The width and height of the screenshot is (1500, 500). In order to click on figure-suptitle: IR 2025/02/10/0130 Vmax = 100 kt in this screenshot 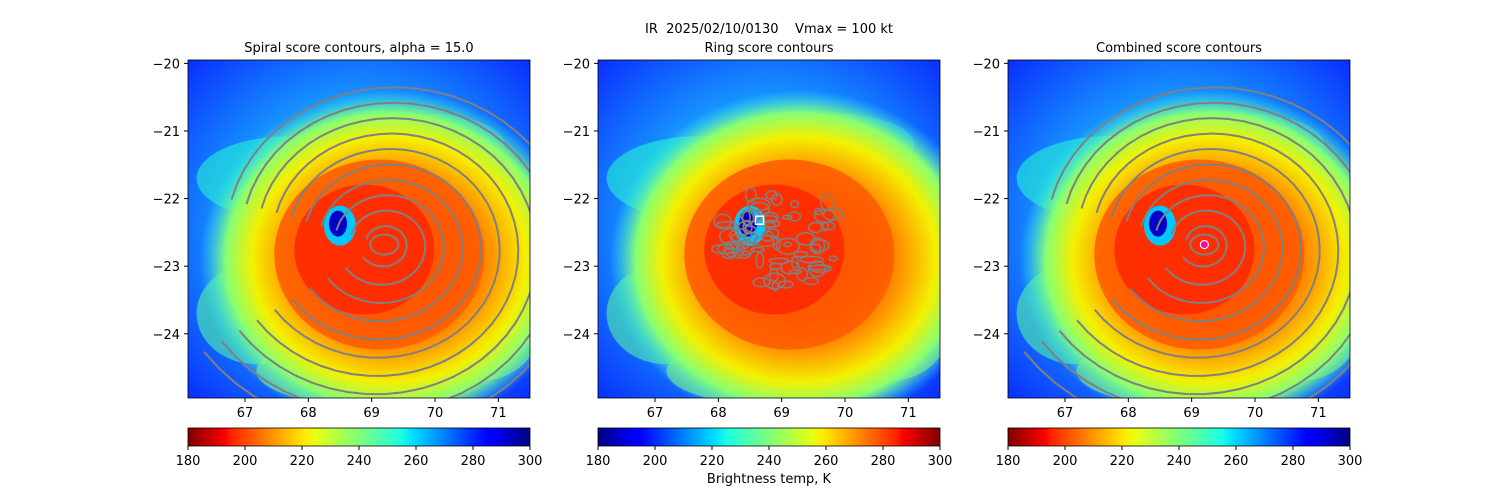, I will do `click(769, 29)`.